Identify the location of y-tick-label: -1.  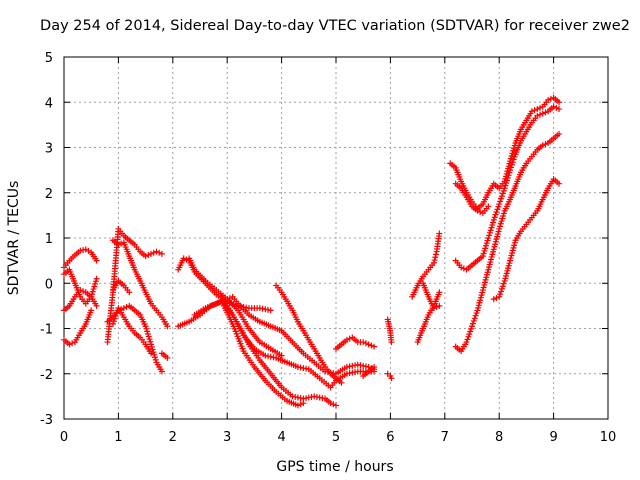
(46, 330).